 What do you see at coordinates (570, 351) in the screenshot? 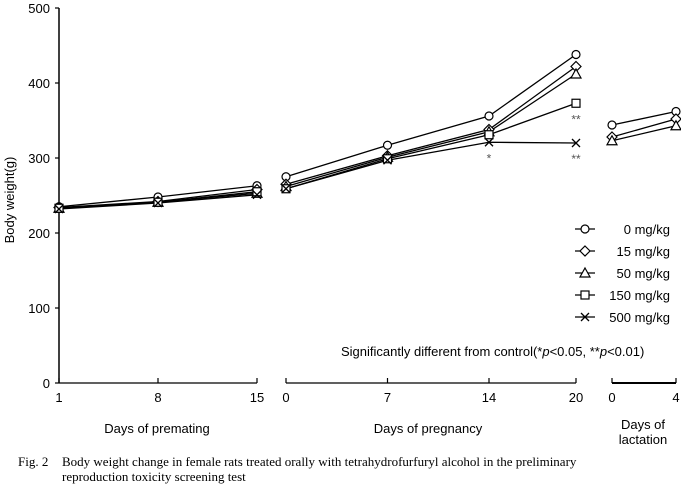
I see `sig-note-t1: <0.05,` at bounding box center [570, 351].